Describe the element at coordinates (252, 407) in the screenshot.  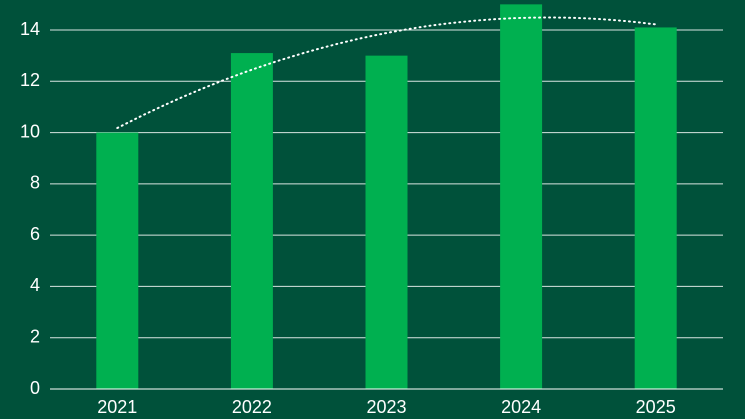
I see `x-tick-label: 2022` at that location.